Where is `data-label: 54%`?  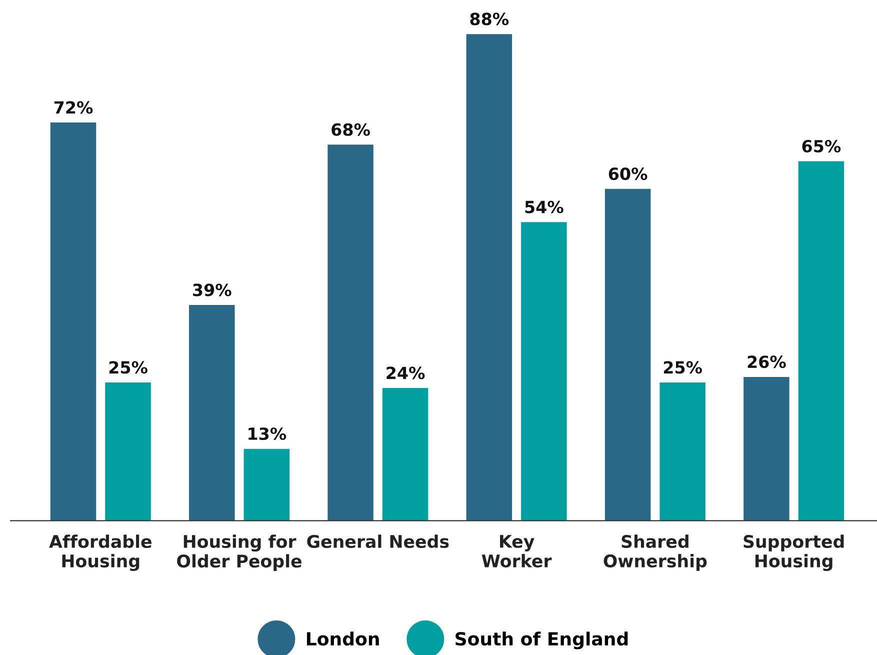
data-label: 54% is located at coordinates (544, 207).